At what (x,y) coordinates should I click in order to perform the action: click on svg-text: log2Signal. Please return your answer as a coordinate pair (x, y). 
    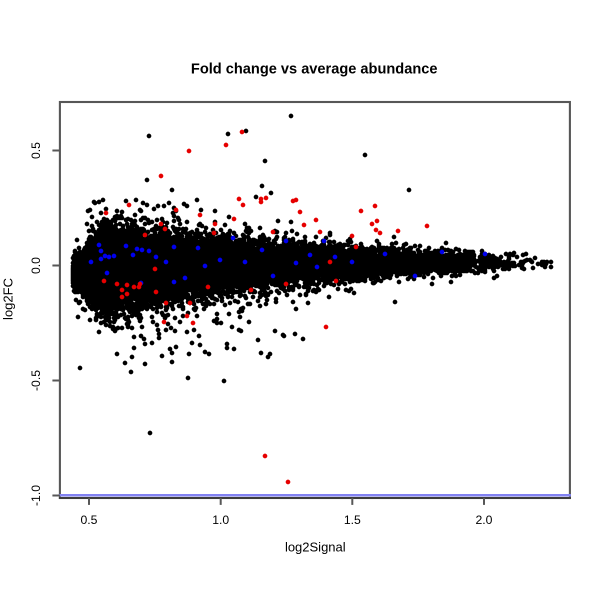
    Looking at the image, I should click on (315, 547).